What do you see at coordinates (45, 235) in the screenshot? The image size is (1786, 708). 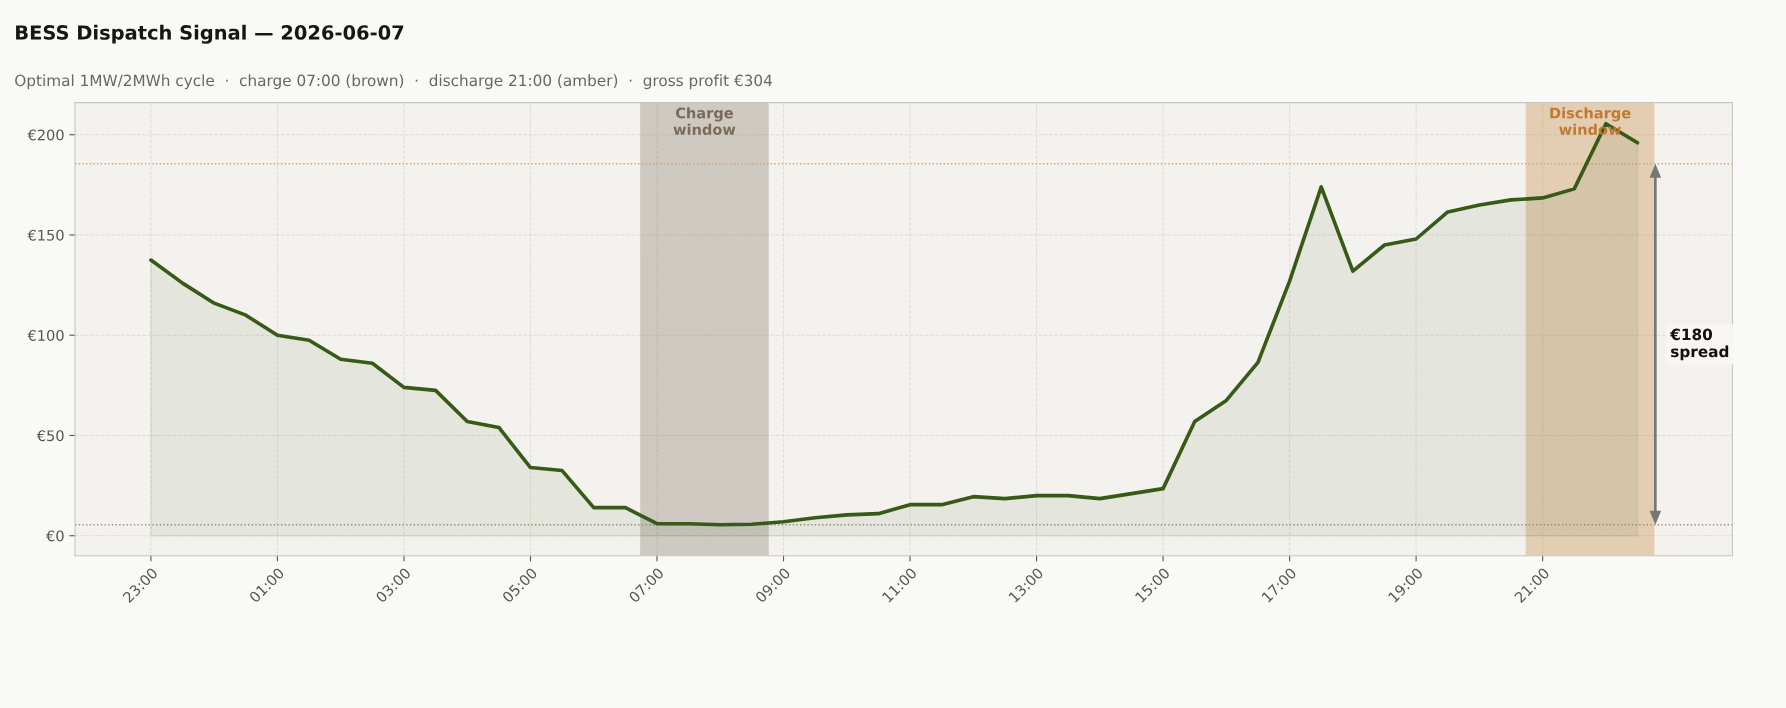 I see `y-tick-label: €150` at bounding box center [45, 235].